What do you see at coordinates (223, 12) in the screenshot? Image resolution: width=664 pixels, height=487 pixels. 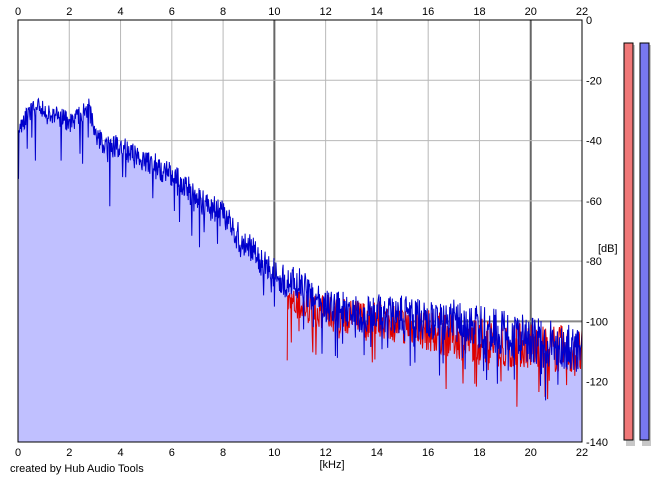 I see `x-tick-label-top: 8` at bounding box center [223, 12].